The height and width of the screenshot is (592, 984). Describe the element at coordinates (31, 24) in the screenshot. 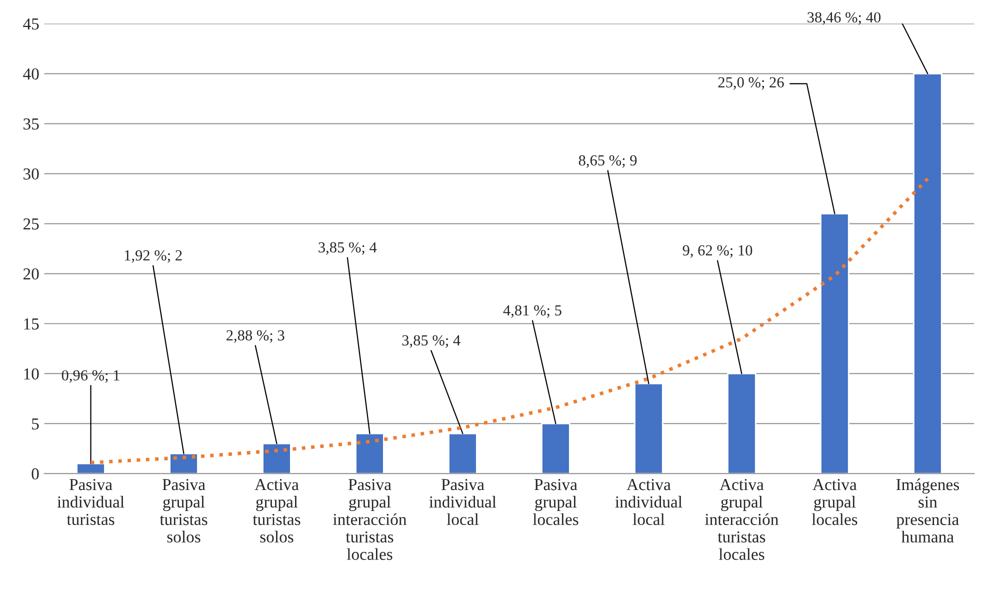

I see `y-tick-label: 45` at that location.